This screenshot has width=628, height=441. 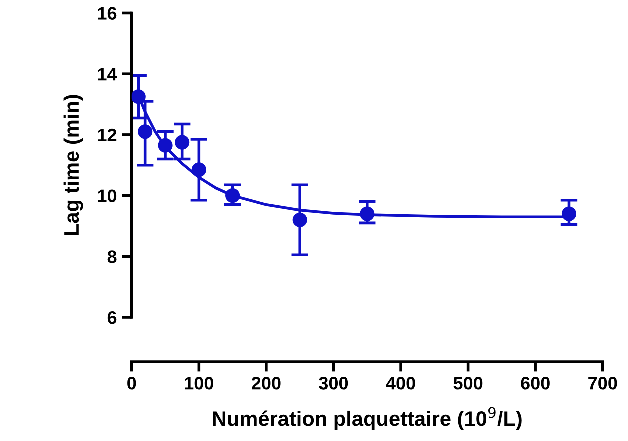 I want to click on y-axis-title: Lag time (min), so click(x=74, y=165).